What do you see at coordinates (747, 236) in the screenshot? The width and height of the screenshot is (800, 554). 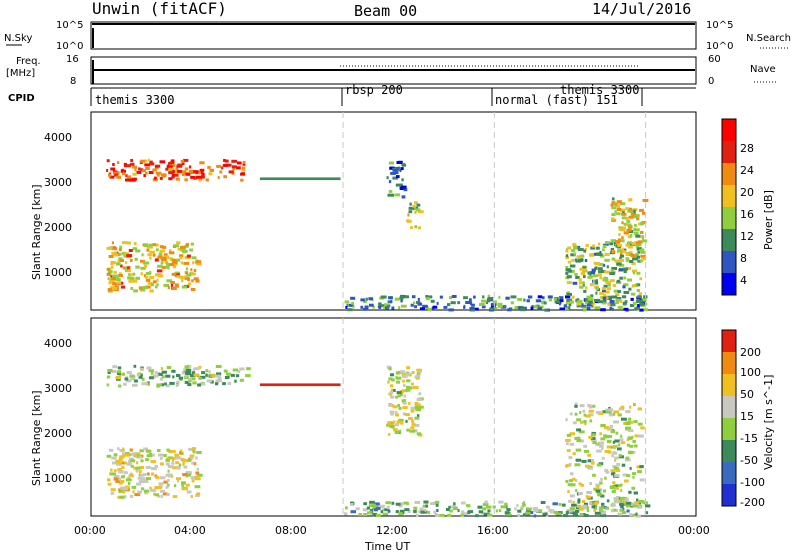 I see `power-cb-12: 12` at bounding box center [747, 236].